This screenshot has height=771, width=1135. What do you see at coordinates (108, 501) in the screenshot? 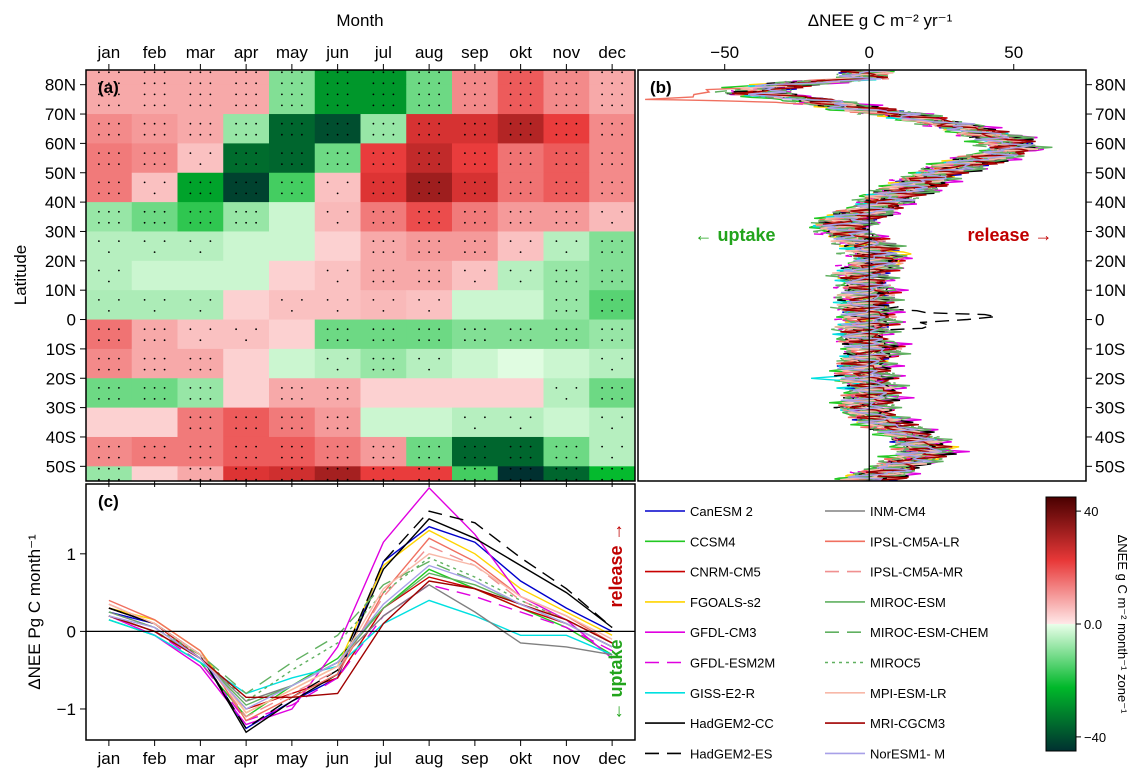
I see `panel-c-label: (c)` at bounding box center [108, 501].